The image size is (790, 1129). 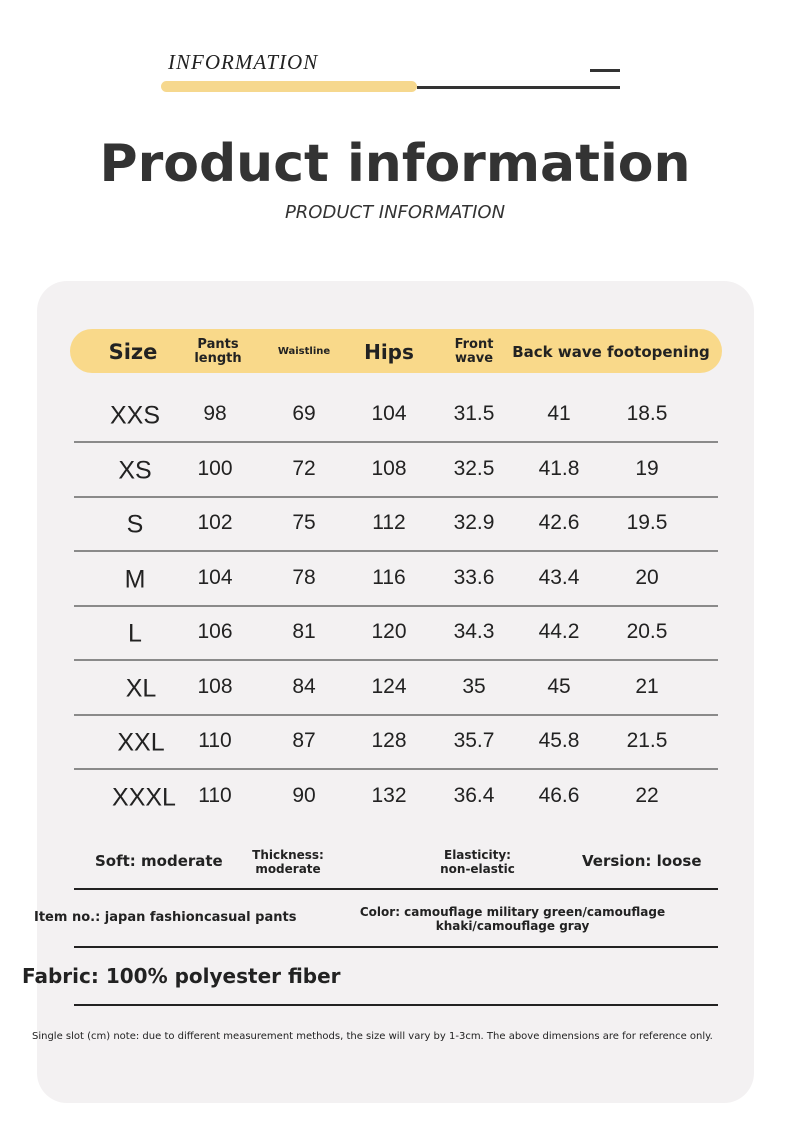 I want to click on cell-value: 41.8, so click(x=559, y=468).